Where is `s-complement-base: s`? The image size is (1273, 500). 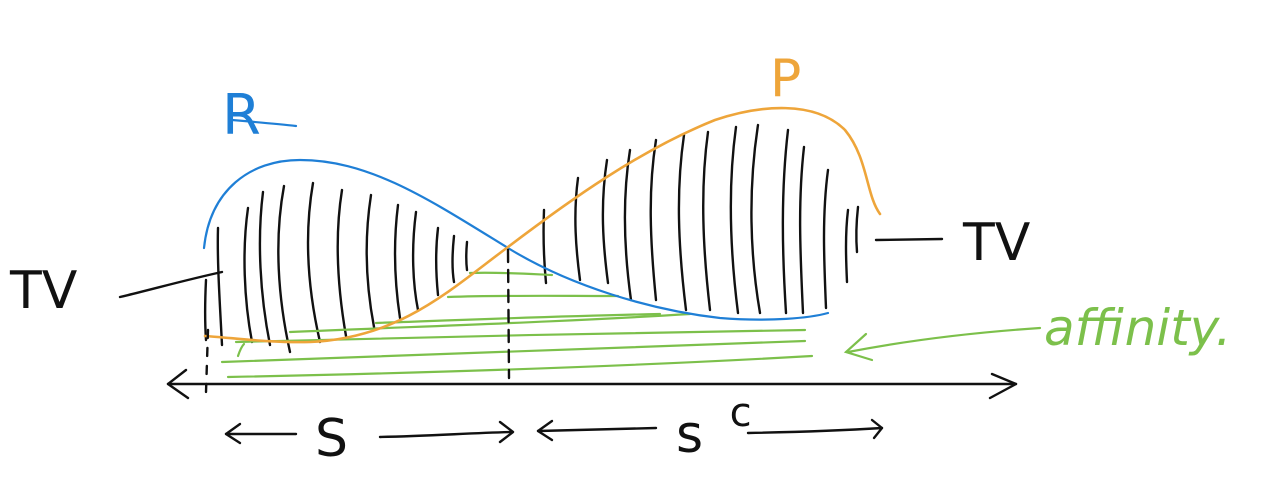 s-complement-base: s is located at coordinates (689, 435).